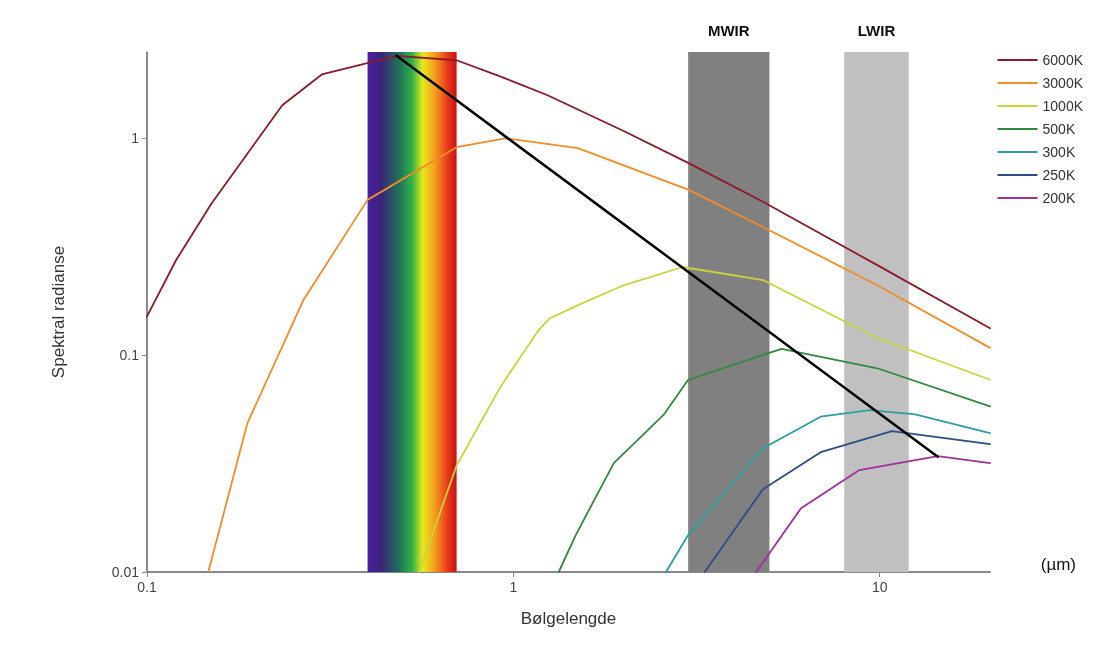 This screenshot has width=1094, height=663. What do you see at coordinates (125, 572) in the screenshot?
I see `y-tick-label: 0.01` at bounding box center [125, 572].